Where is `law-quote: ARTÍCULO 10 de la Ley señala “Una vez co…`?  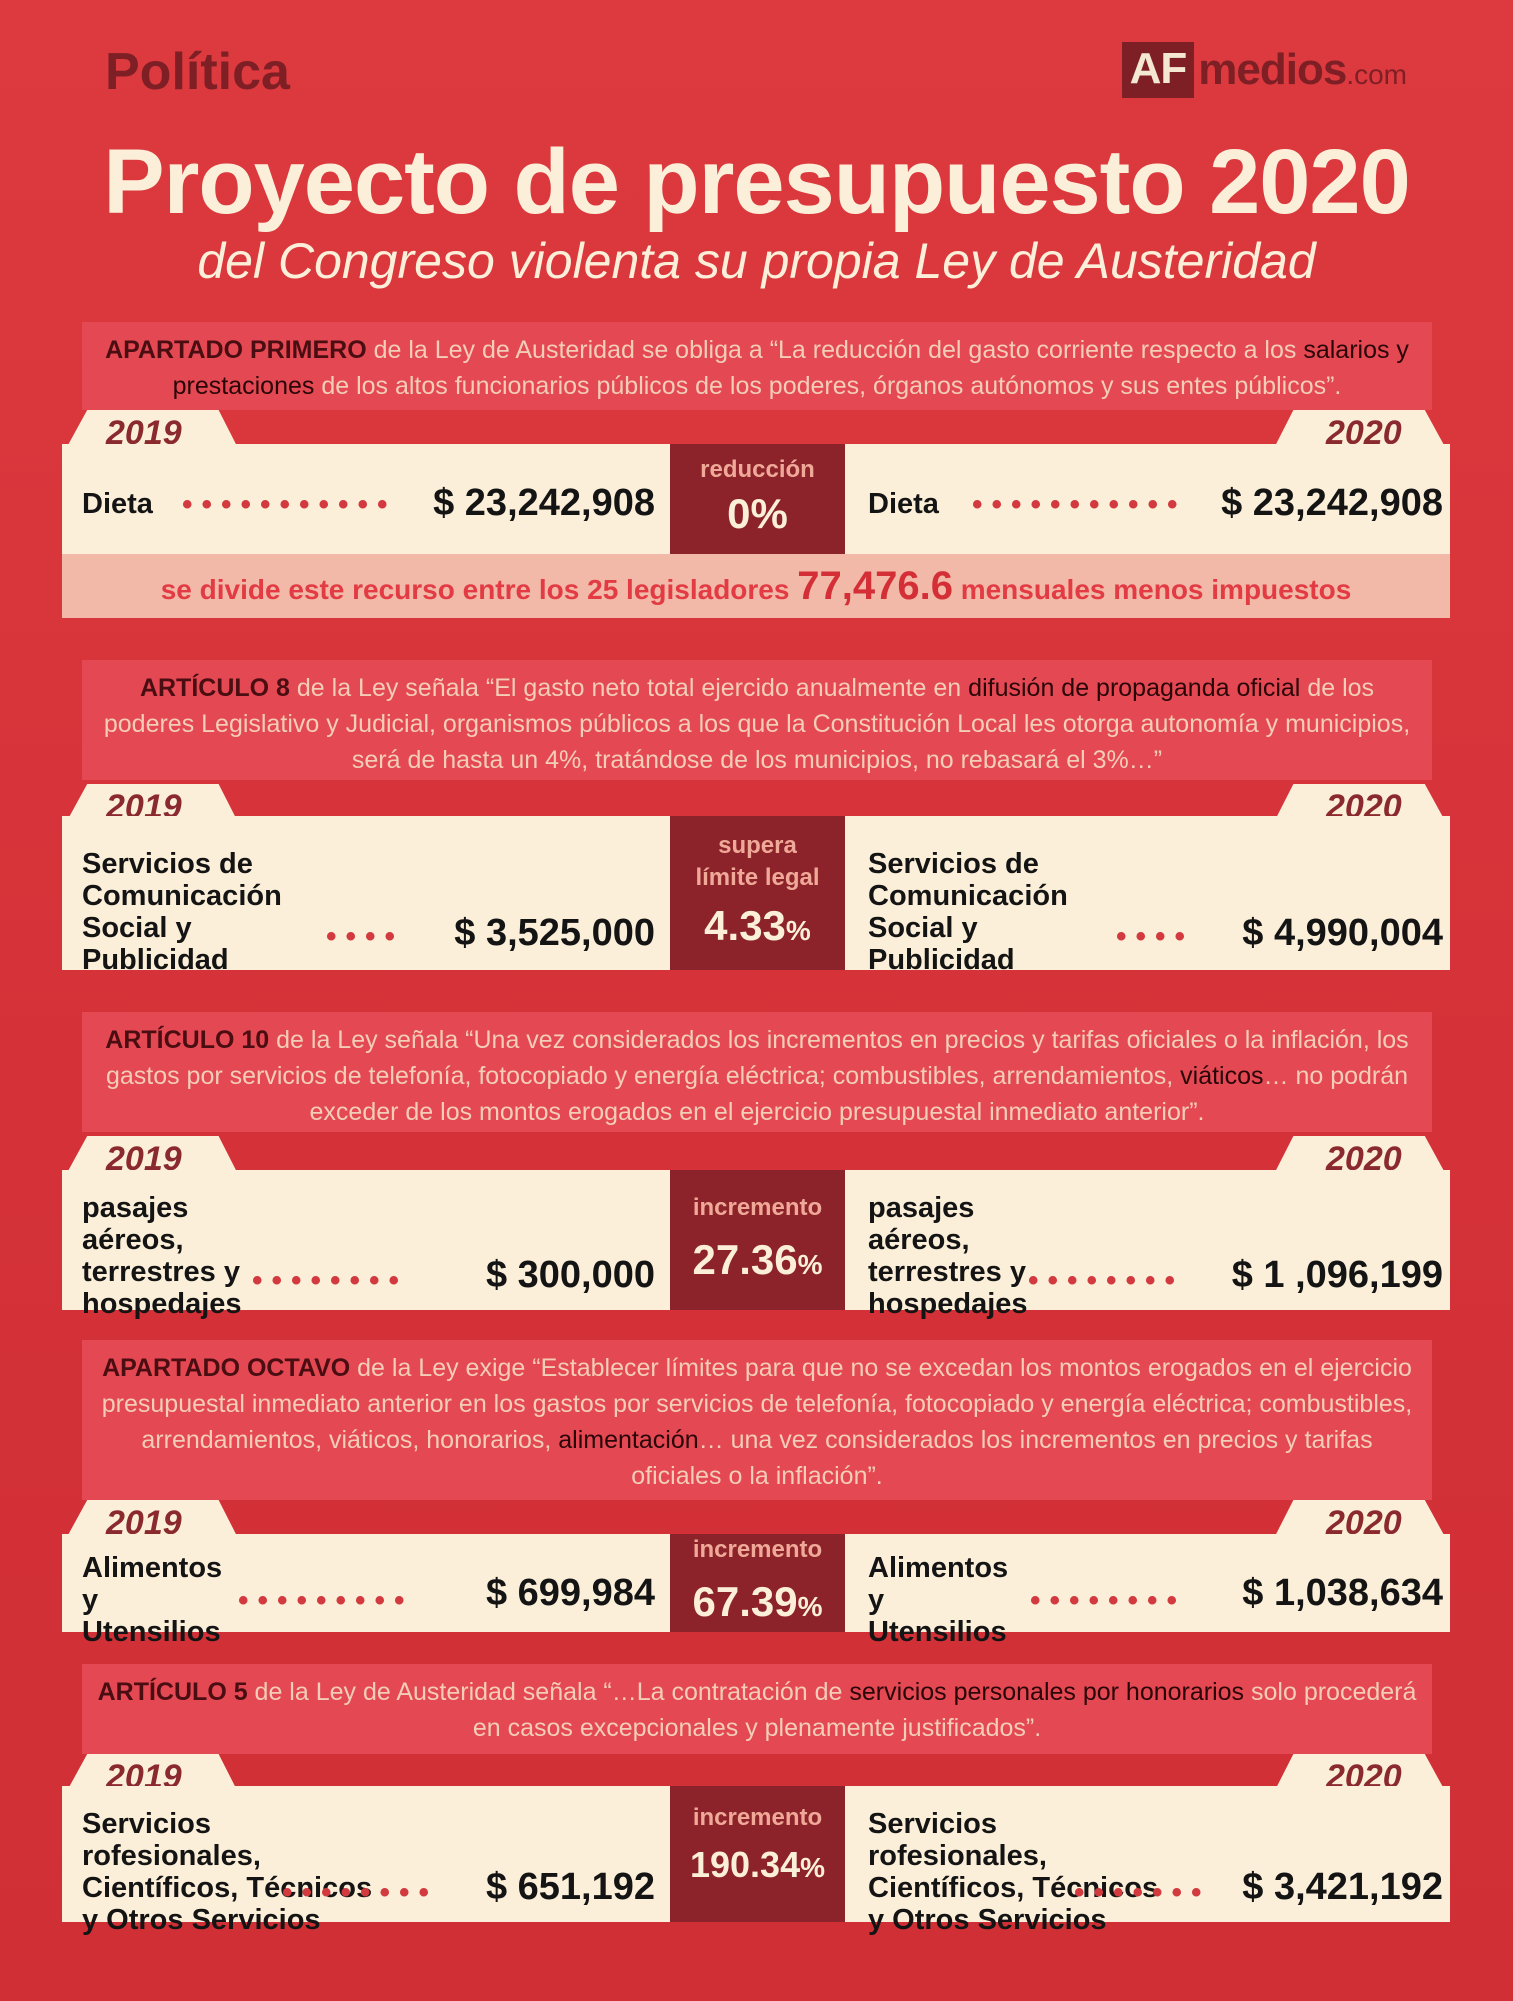
law-quote: ARTÍCULO 10 de la Ley señala “Una vez co… is located at coordinates (757, 1072).